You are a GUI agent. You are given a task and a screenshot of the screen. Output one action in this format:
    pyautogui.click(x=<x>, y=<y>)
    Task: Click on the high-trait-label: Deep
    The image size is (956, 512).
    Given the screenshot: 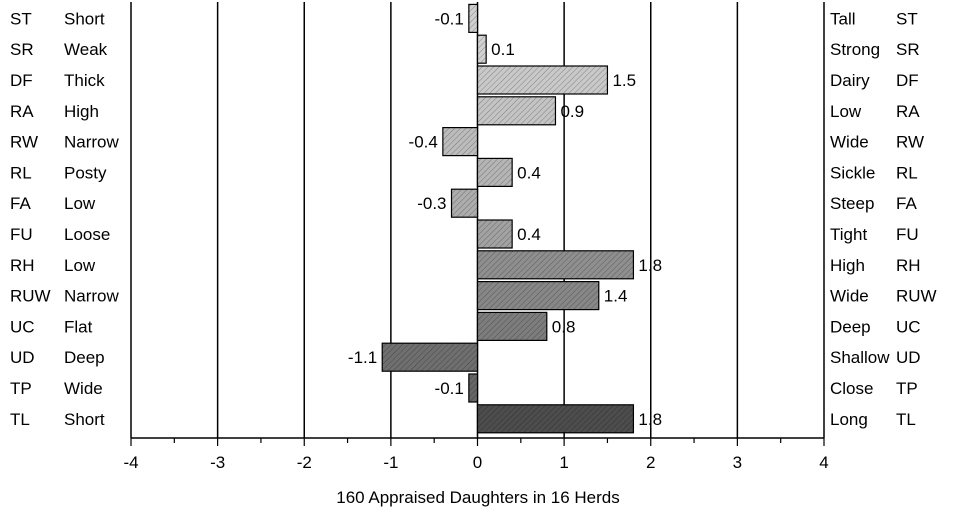 What is the action you would take?
    pyautogui.click(x=850, y=326)
    